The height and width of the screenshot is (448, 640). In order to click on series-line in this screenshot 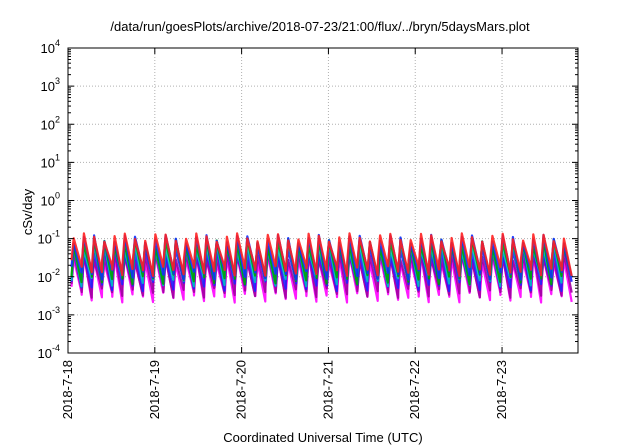, I will do `click(321, 254)`.